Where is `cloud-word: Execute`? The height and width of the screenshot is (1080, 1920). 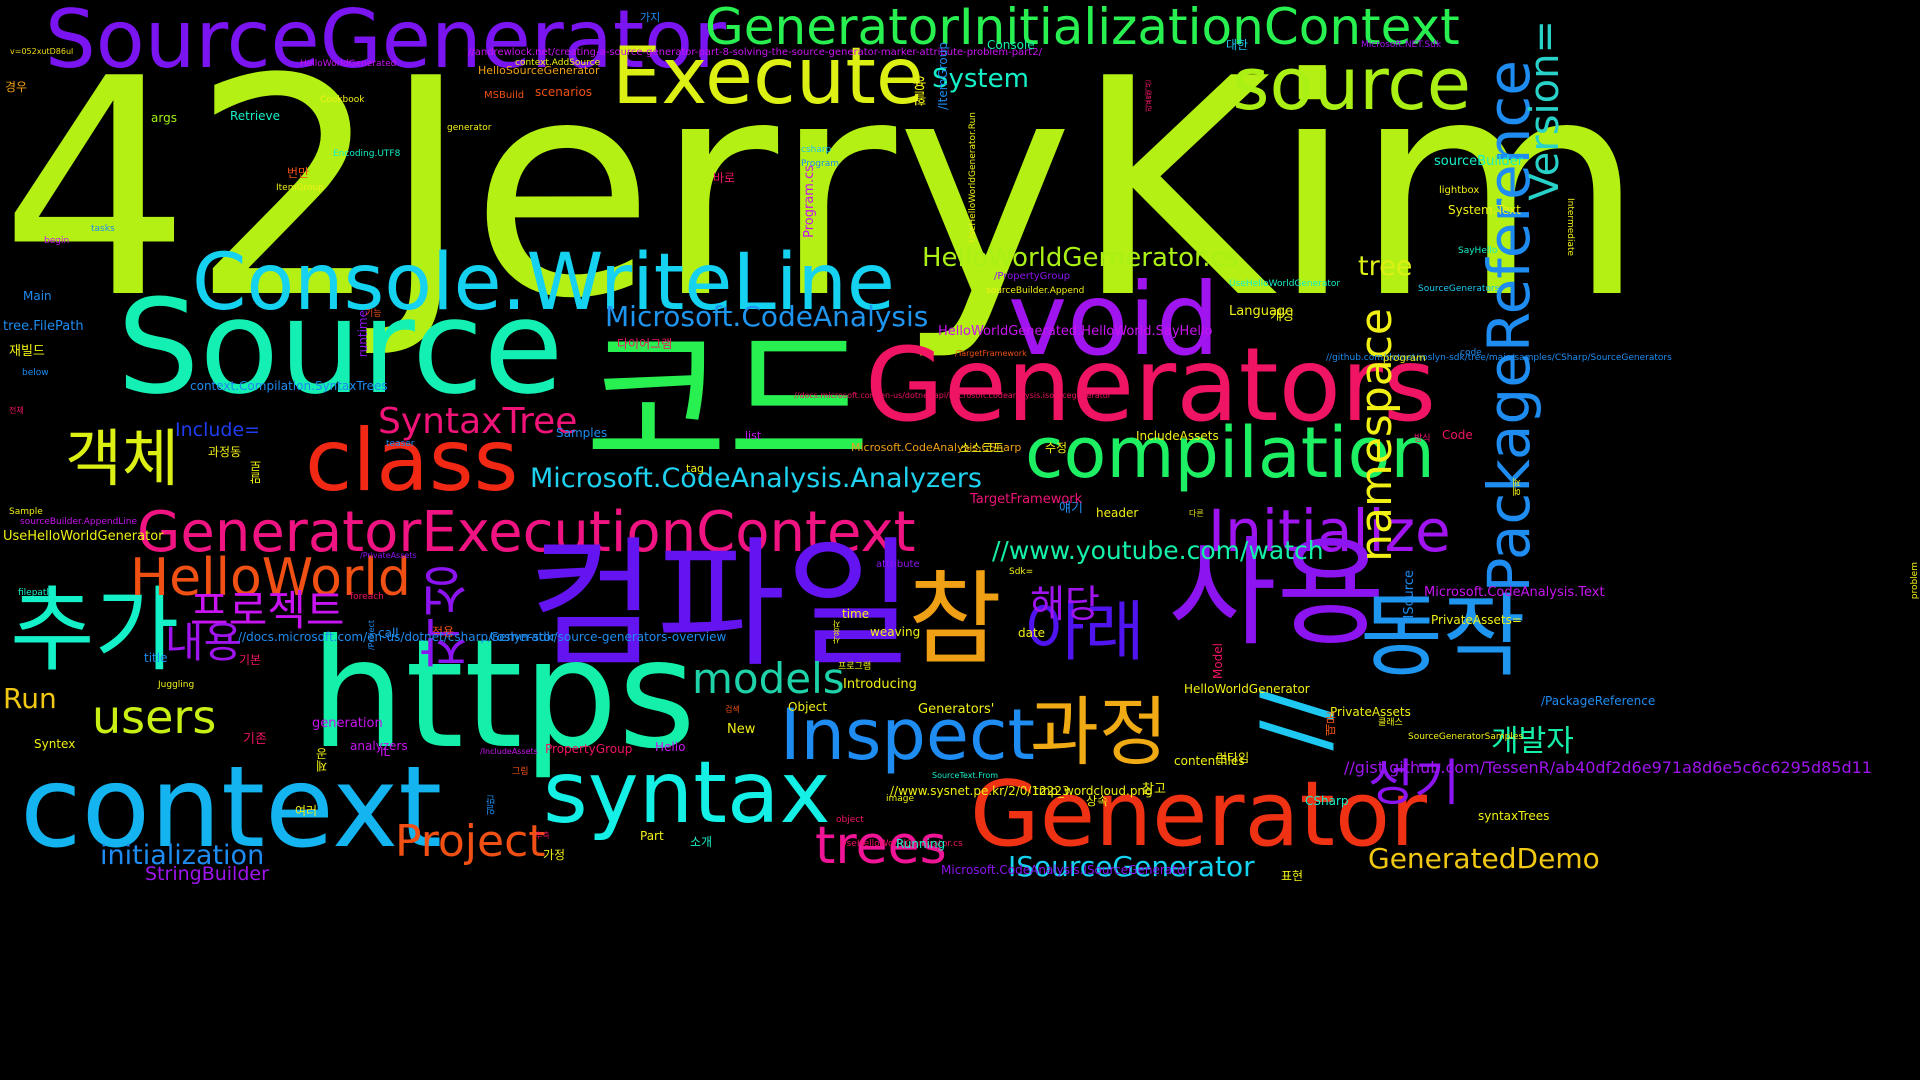
cloud-word: Execute is located at coordinates (768, 77).